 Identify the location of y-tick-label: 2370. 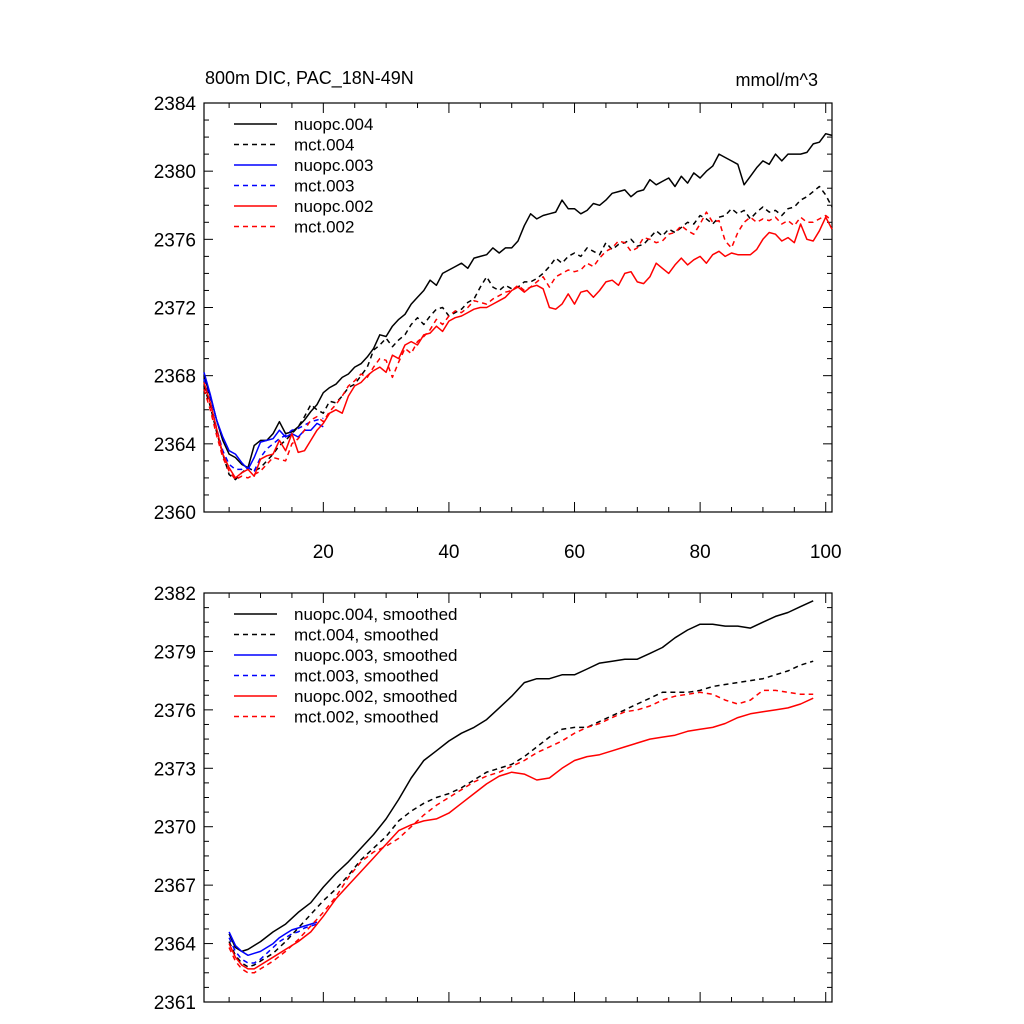
(175, 828).